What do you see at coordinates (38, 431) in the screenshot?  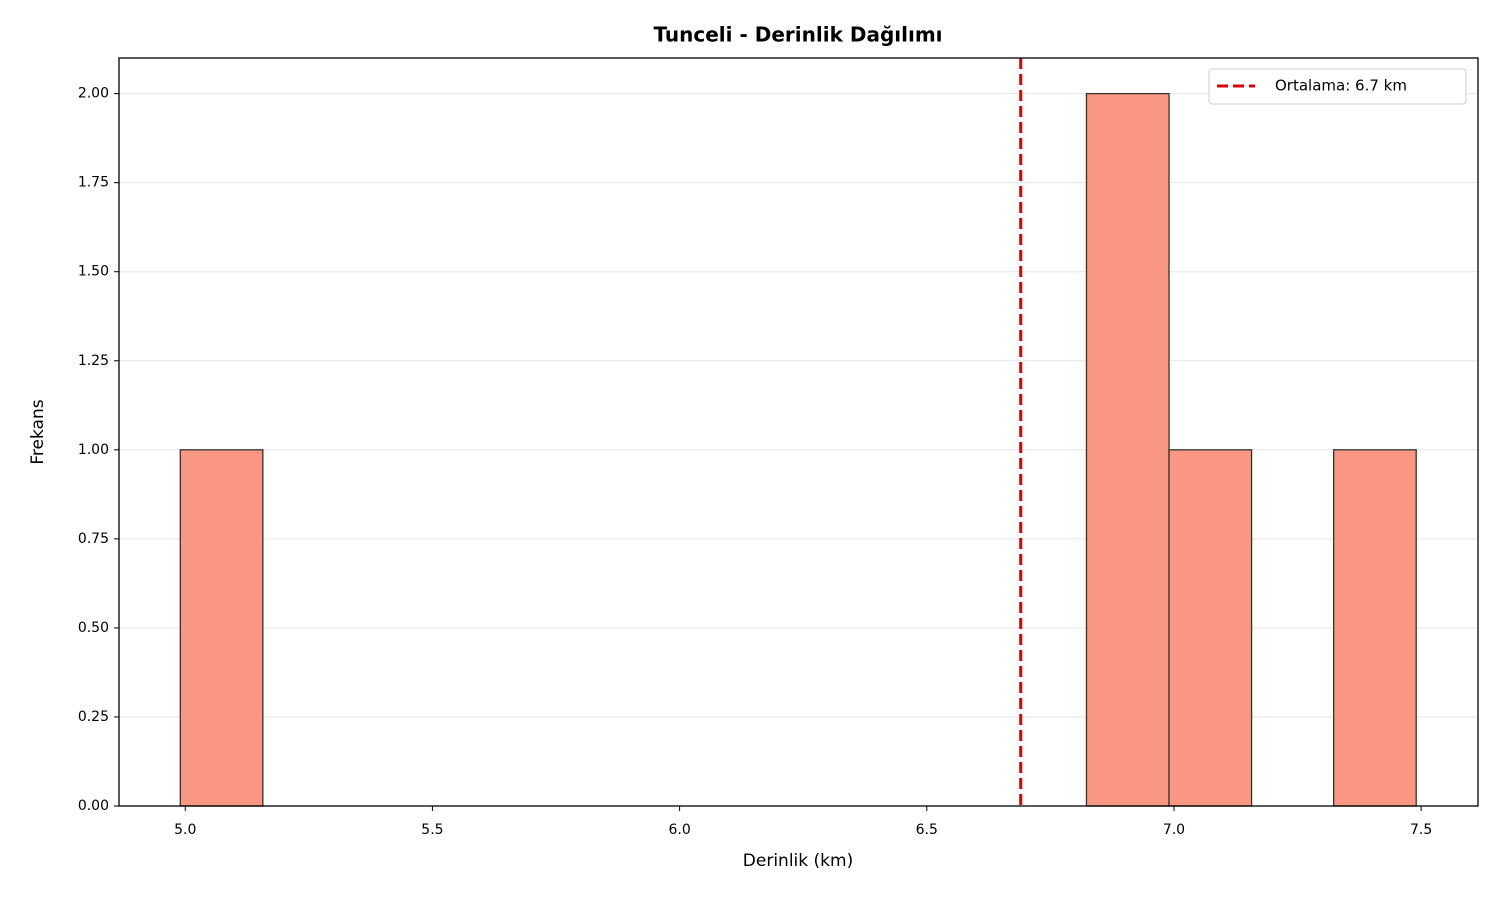 I see `y-axis-label: Frekans` at bounding box center [38, 431].